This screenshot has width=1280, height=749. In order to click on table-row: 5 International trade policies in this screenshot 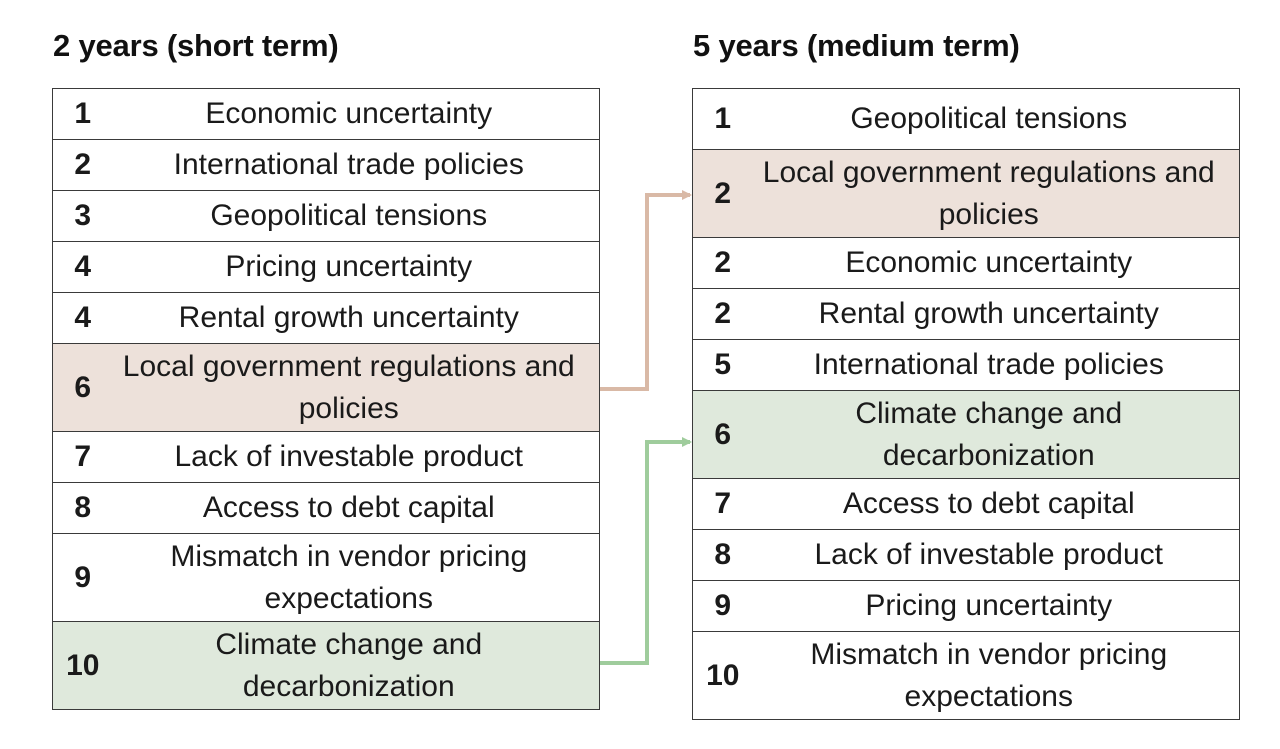, I will do `click(966, 365)`.